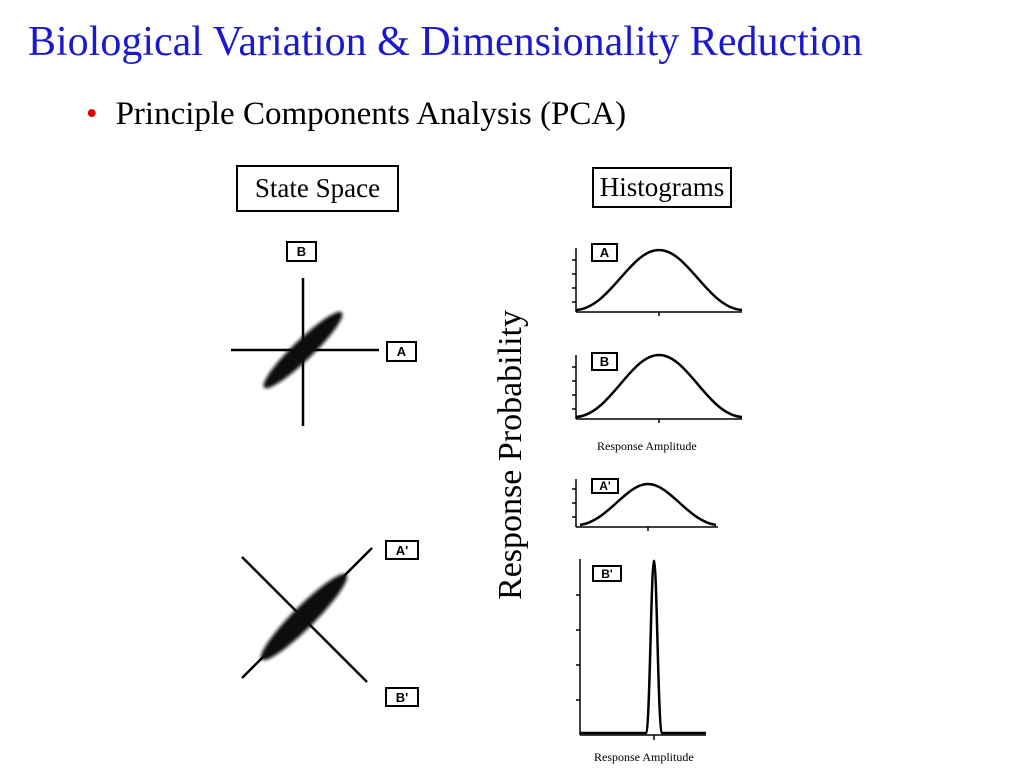  I want to click on histogram-b-prime, so click(641, 649).